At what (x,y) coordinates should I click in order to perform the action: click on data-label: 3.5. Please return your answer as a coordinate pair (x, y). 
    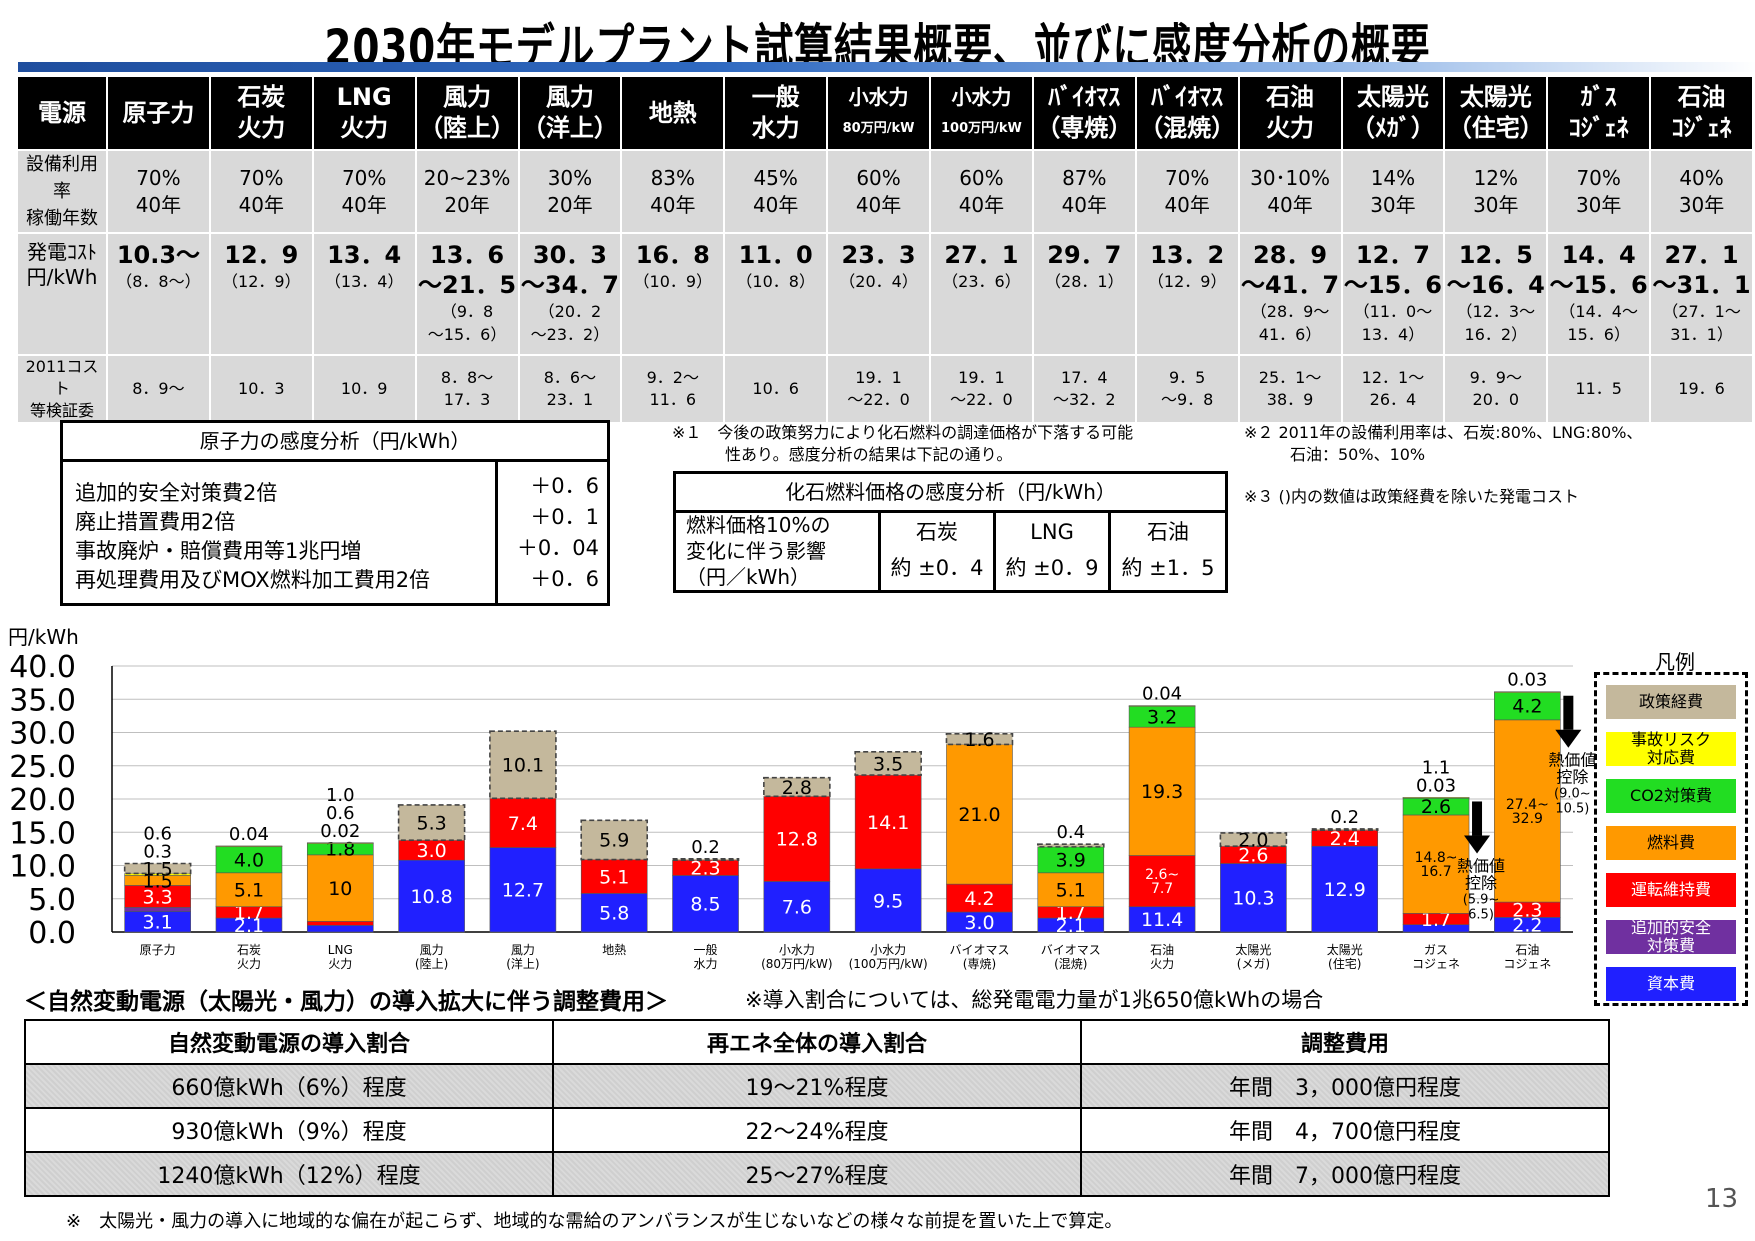
    Looking at the image, I should click on (888, 764).